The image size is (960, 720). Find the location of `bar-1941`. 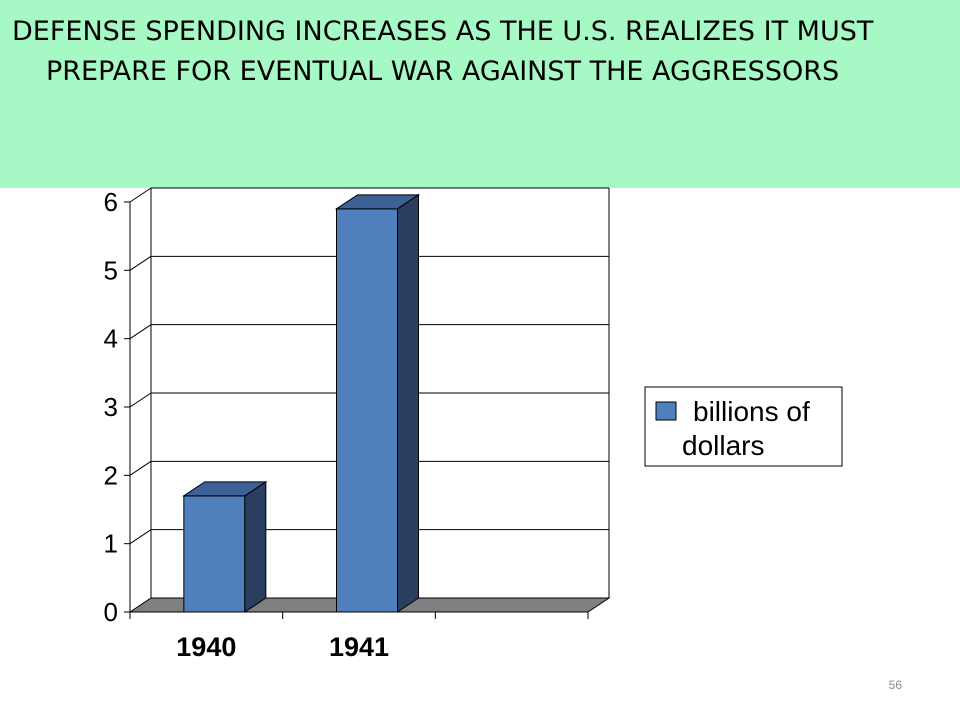

bar-1941 is located at coordinates (367, 410).